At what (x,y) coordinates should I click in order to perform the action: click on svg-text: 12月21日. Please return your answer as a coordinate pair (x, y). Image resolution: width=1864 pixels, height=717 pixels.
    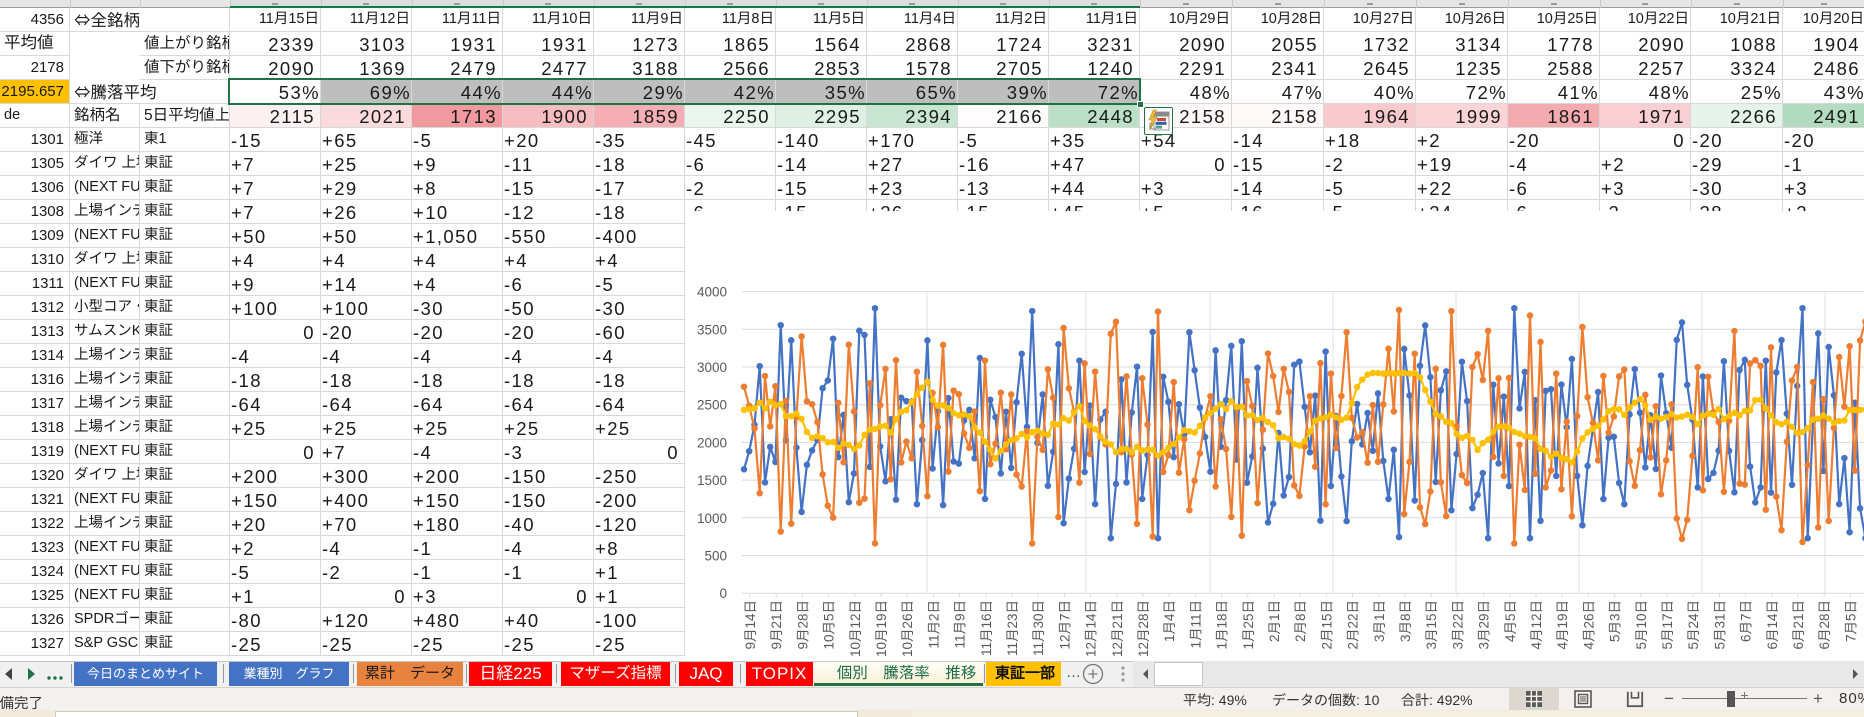
    Looking at the image, I should click on (1117, 628).